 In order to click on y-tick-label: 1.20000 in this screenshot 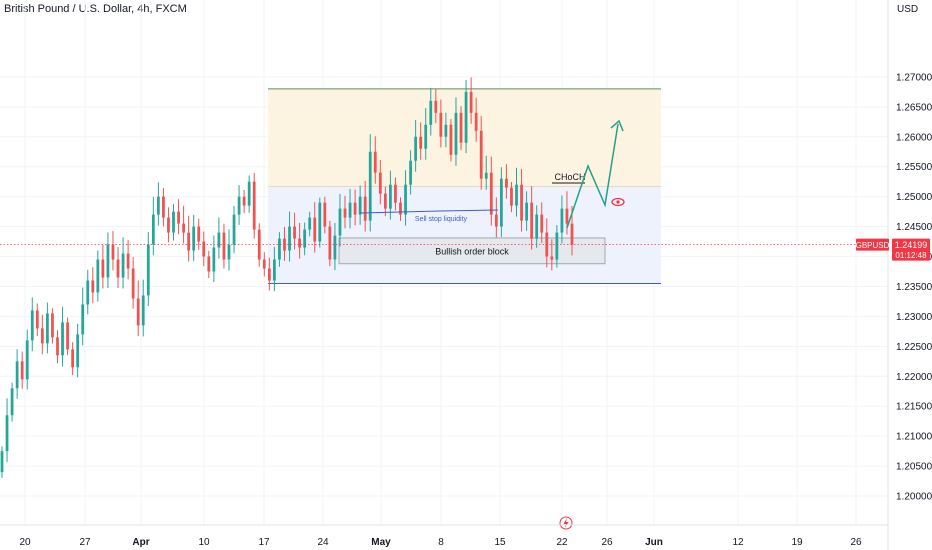, I will do `click(914, 497)`.